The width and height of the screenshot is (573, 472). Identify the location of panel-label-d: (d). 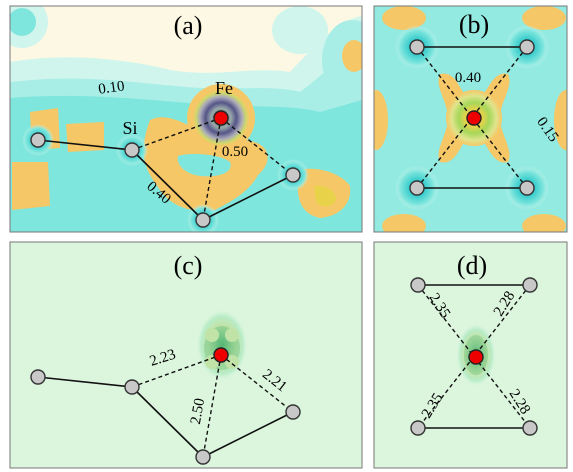
(472, 265).